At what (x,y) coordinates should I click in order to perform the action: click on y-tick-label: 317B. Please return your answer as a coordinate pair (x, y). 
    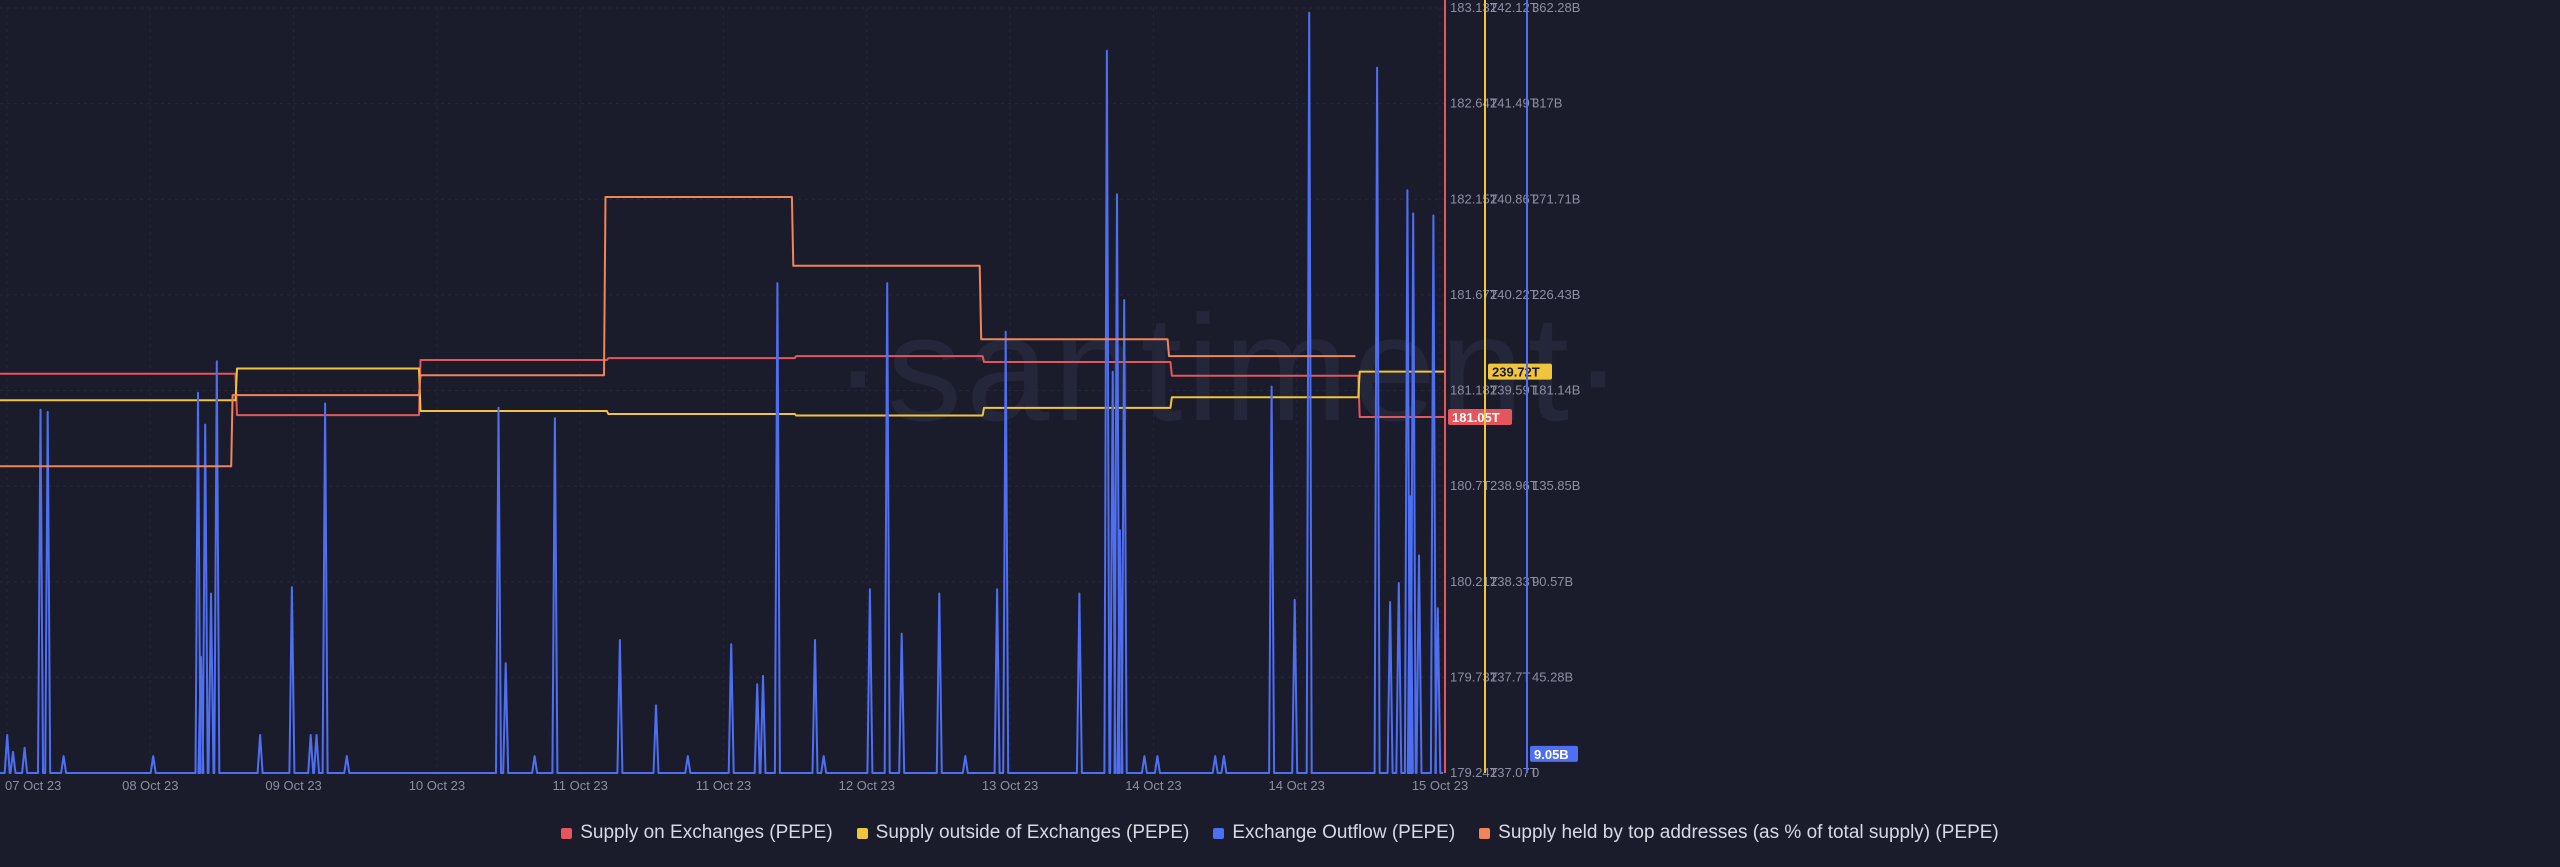
    Looking at the image, I should click on (1547, 103).